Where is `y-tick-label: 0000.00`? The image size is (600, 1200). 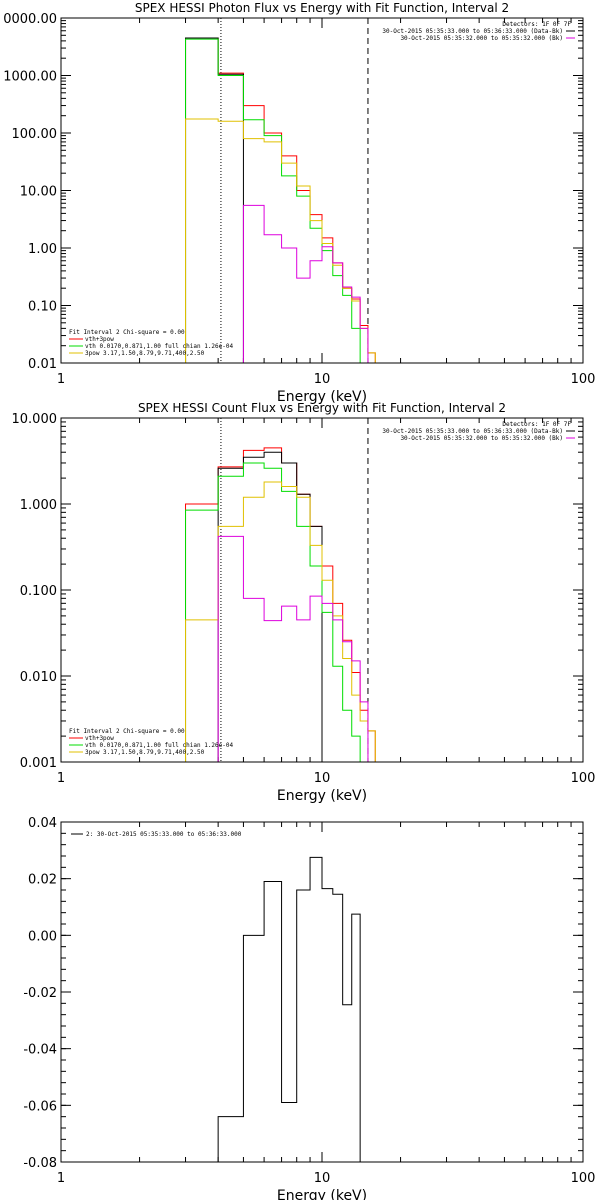
y-tick-label: 0000.00 is located at coordinates (30, 19).